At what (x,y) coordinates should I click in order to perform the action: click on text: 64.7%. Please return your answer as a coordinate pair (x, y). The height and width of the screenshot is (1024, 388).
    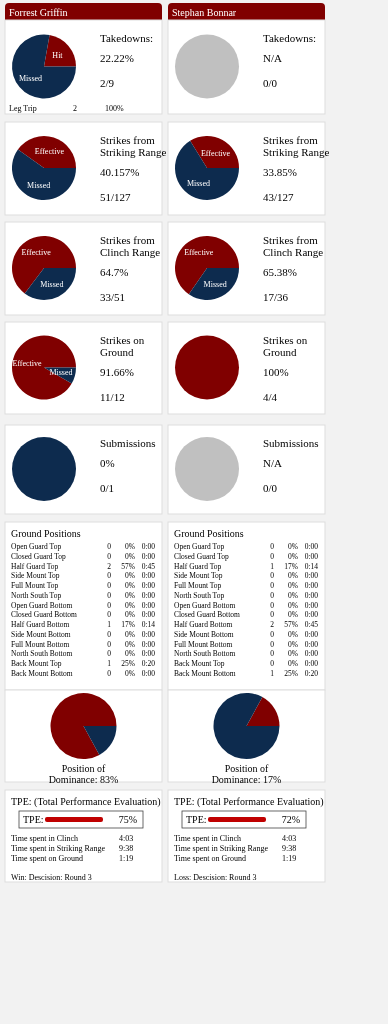
    Looking at the image, I should click on (114, 272).